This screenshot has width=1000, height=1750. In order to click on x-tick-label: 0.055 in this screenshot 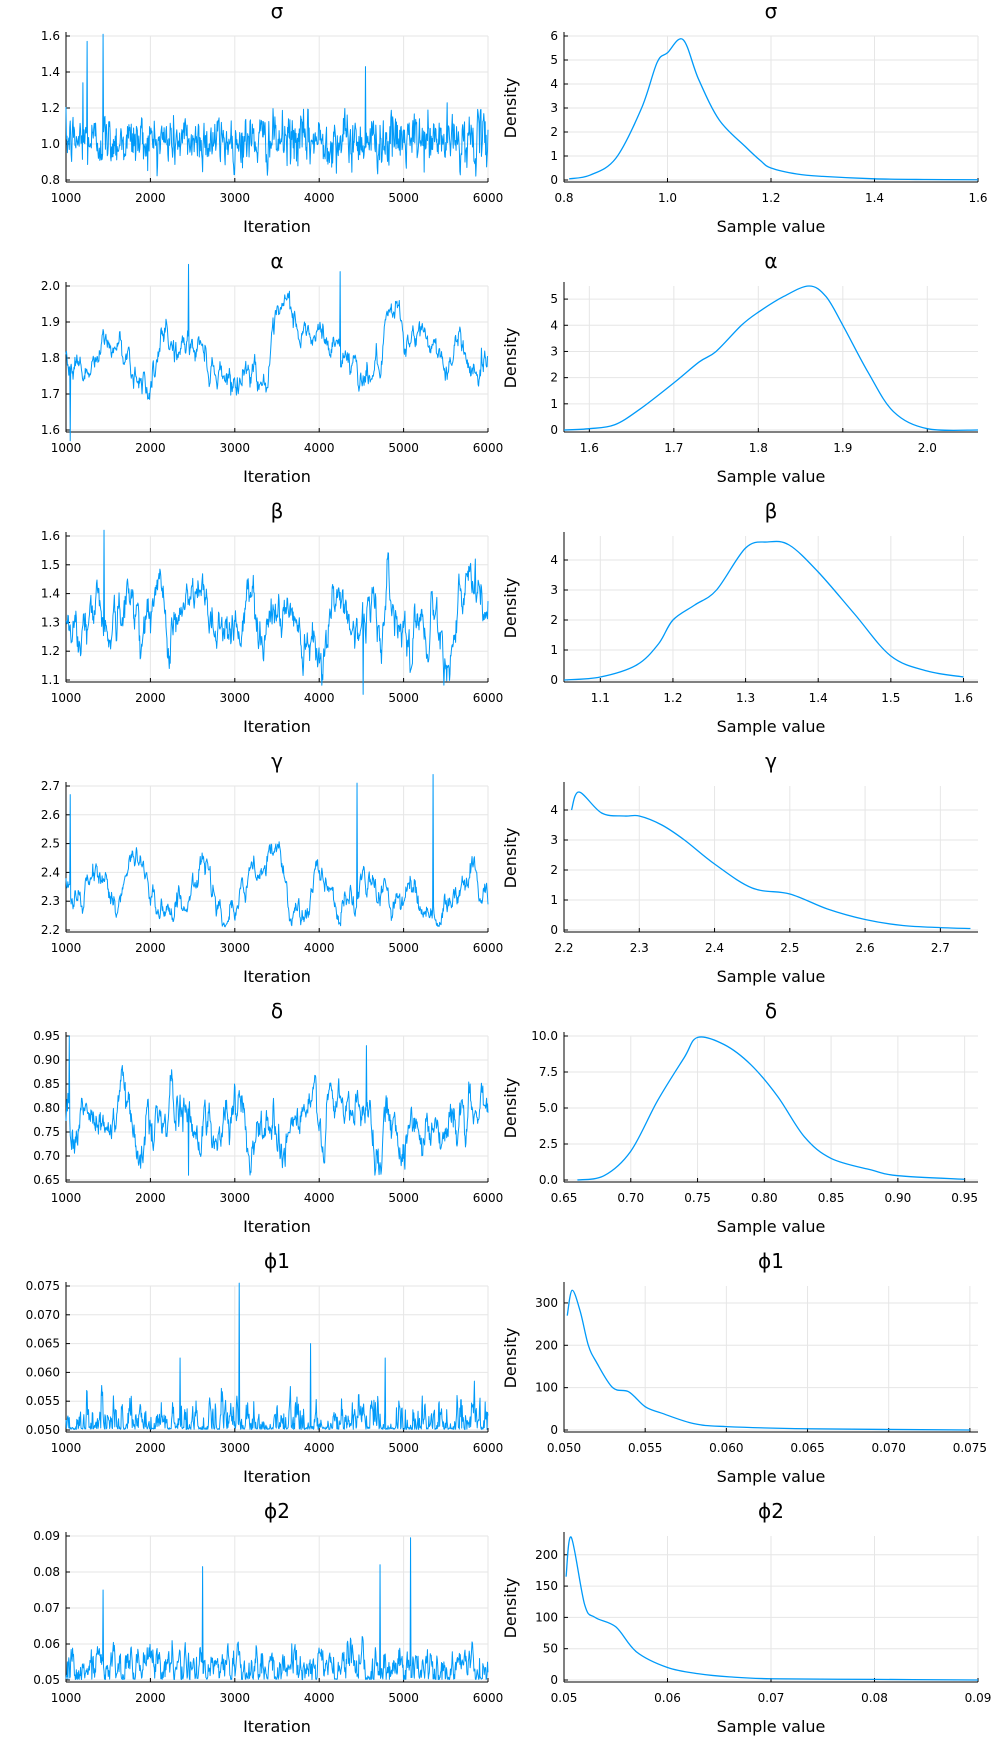, I will do `click(645, 1448)`.